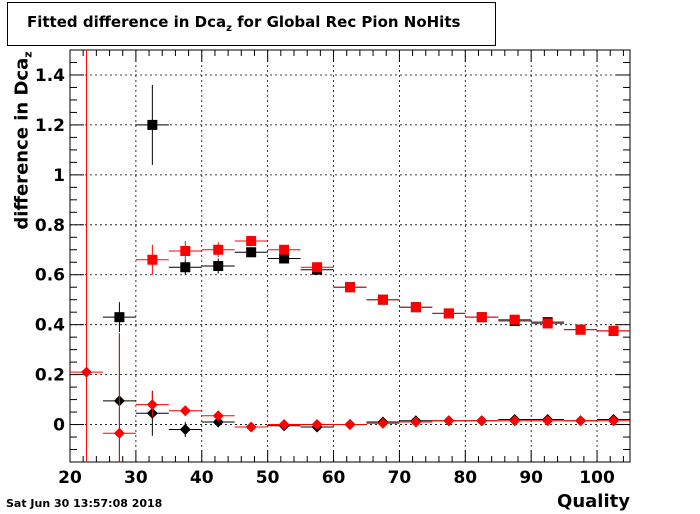 Image resolution: width=700 pixels, height=514 pixels. Describe the element at coordinates (202, 478) in the screenshot. I see `x-tick-label: 40` at that location.